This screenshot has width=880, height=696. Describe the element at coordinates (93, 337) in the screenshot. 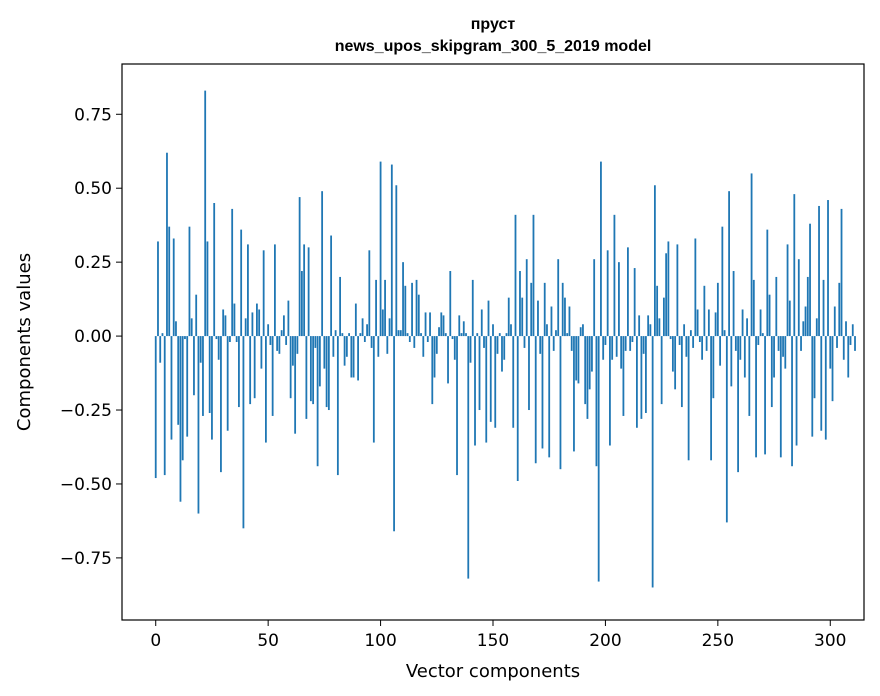

I see `y-tick-label: 0.00` at that location.